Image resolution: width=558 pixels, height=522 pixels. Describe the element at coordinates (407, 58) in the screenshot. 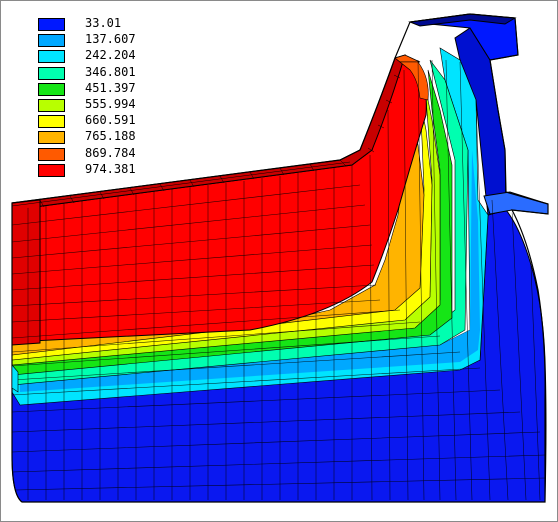

I see `molten-side-top` at that location.